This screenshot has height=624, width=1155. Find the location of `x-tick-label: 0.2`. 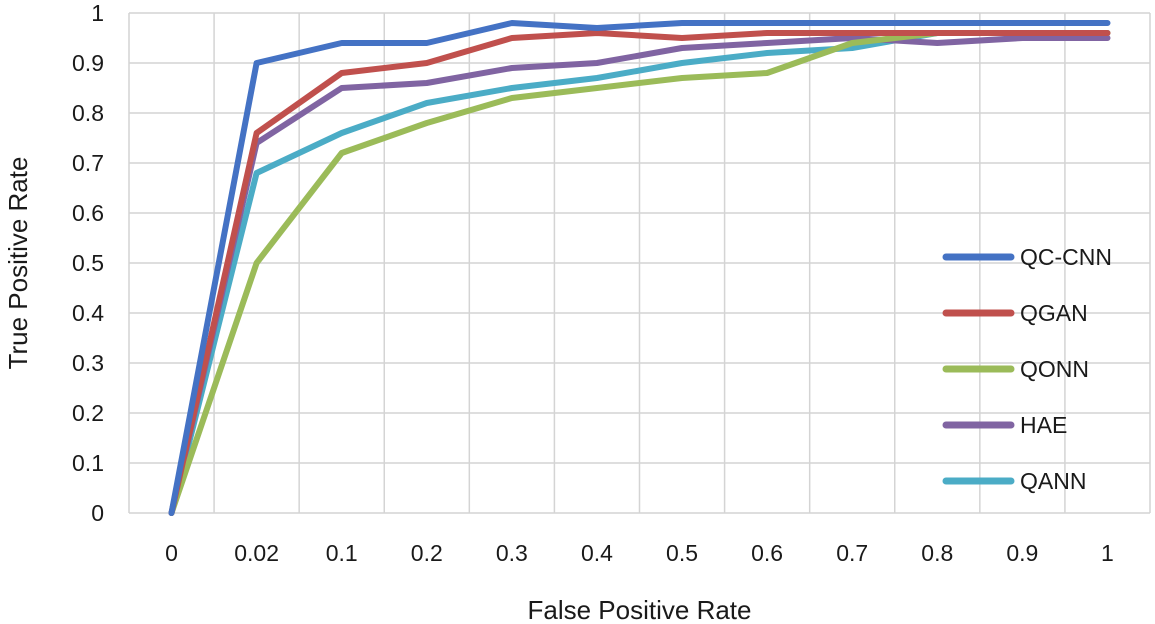

x-tick-label: 0.2 is located at coordinates (427, 553).